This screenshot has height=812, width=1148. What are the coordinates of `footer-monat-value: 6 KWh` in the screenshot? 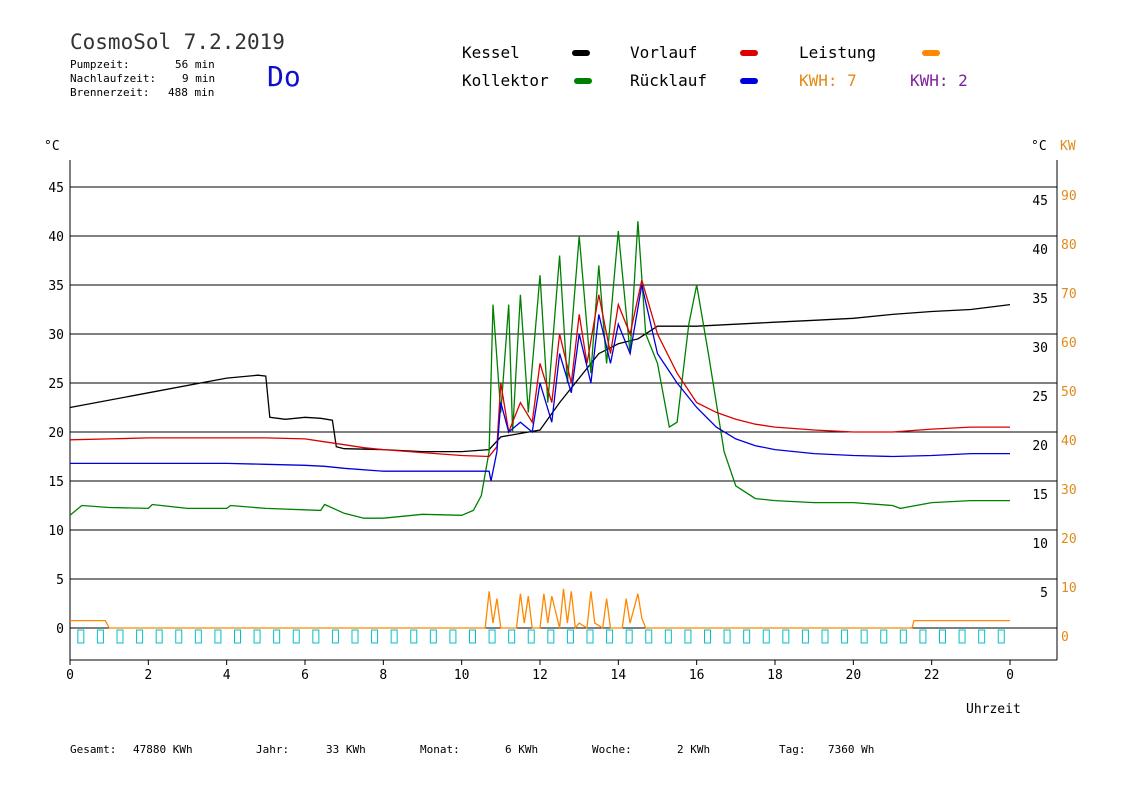 It's located at (522, 749).